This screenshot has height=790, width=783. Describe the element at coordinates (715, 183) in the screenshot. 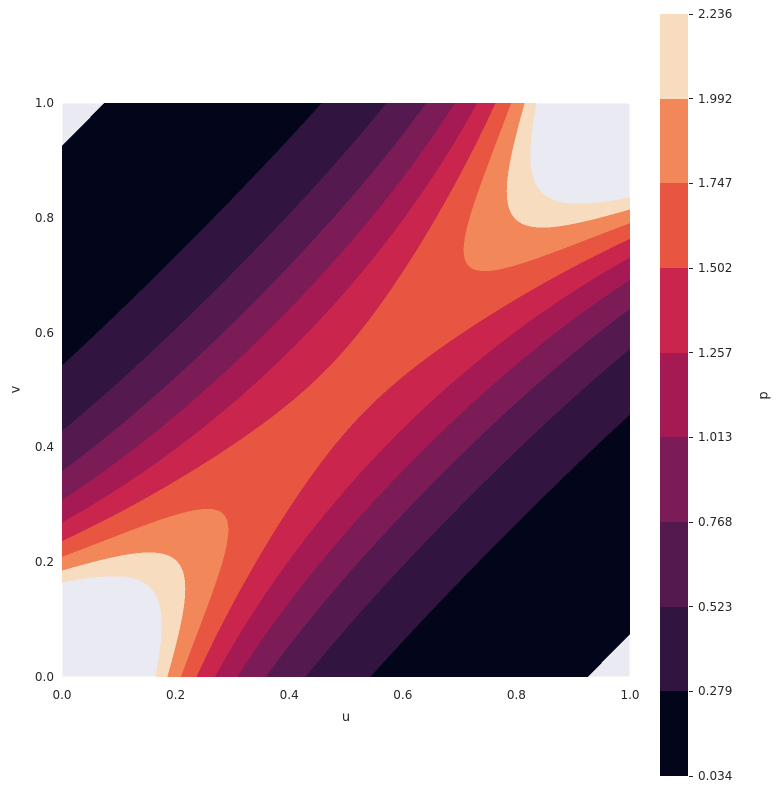

I see `colorbar-tick-label: 1.747` at that location.